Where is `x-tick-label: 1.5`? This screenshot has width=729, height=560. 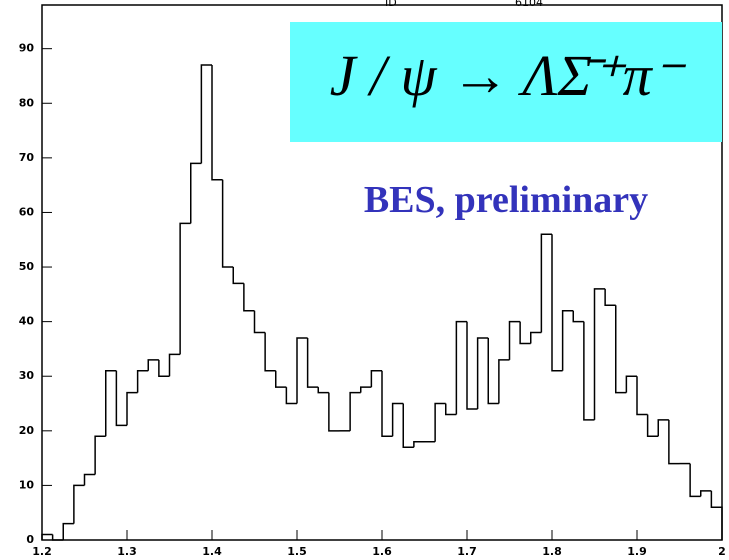
x-tick-label: 1.5 is located at coordinates (297, 551).